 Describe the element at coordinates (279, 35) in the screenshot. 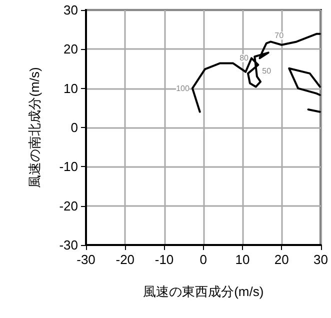

I see `annotation: 70` at that location.